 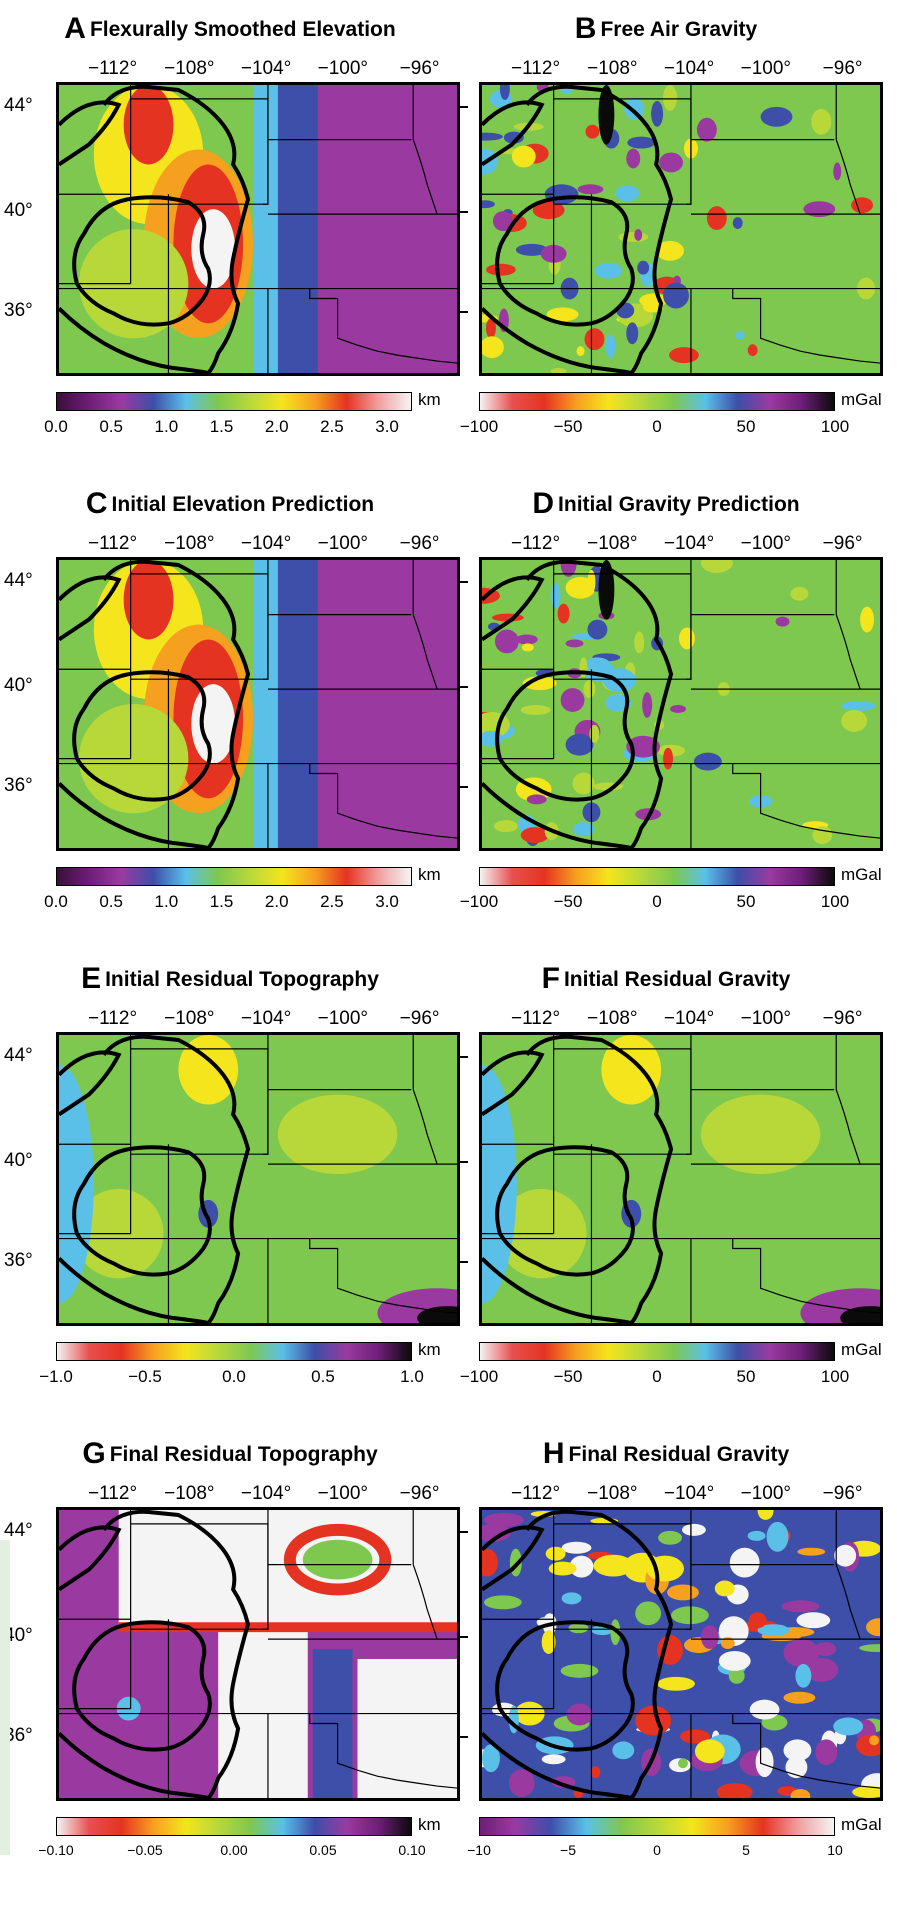 I want to click on colorbar-tick-label: 0.5, so click(x=111, y=426).